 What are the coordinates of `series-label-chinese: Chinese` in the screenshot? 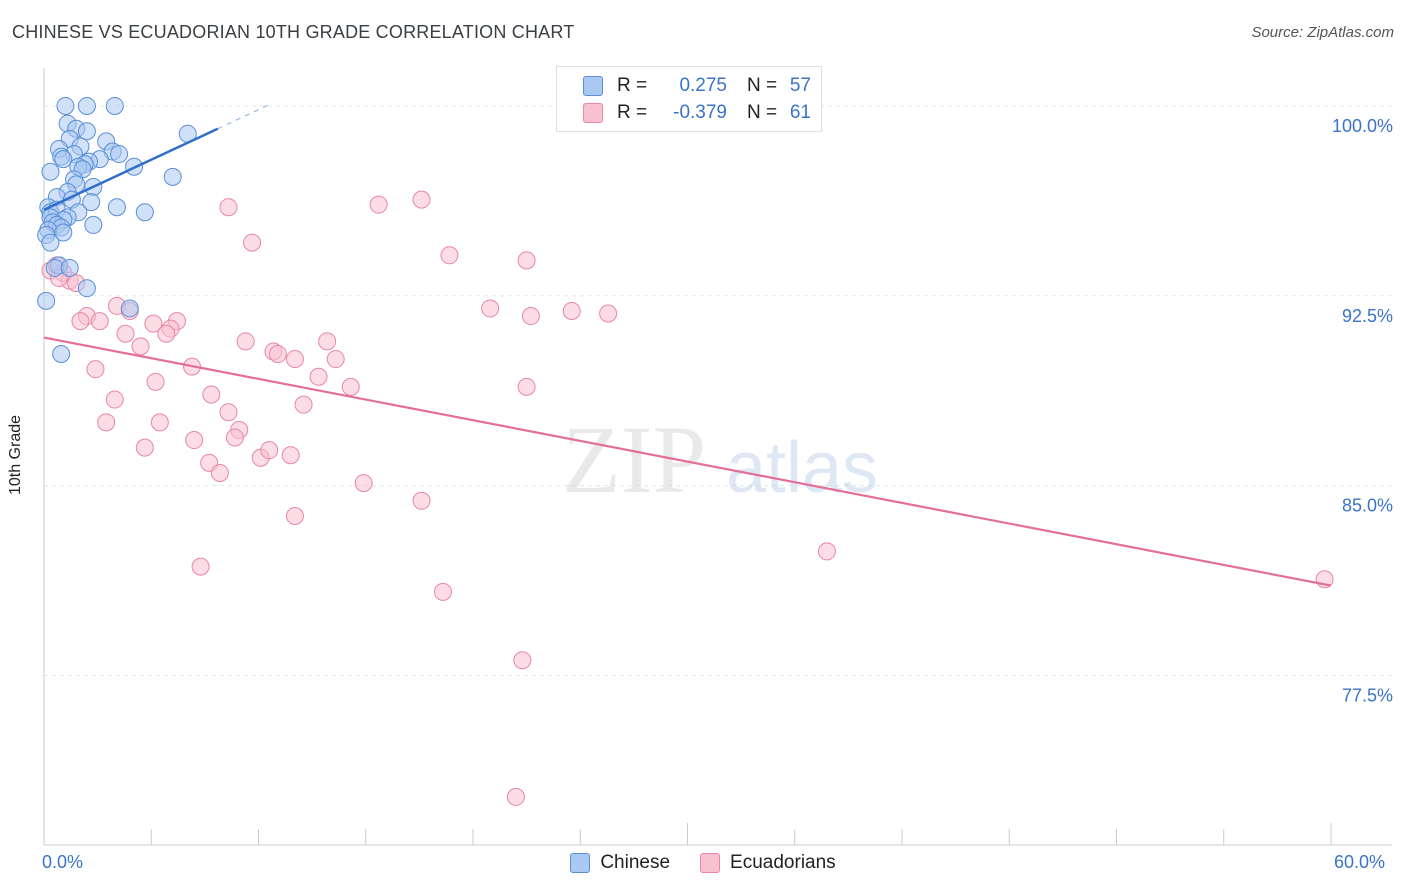 It's located at (635, 862).